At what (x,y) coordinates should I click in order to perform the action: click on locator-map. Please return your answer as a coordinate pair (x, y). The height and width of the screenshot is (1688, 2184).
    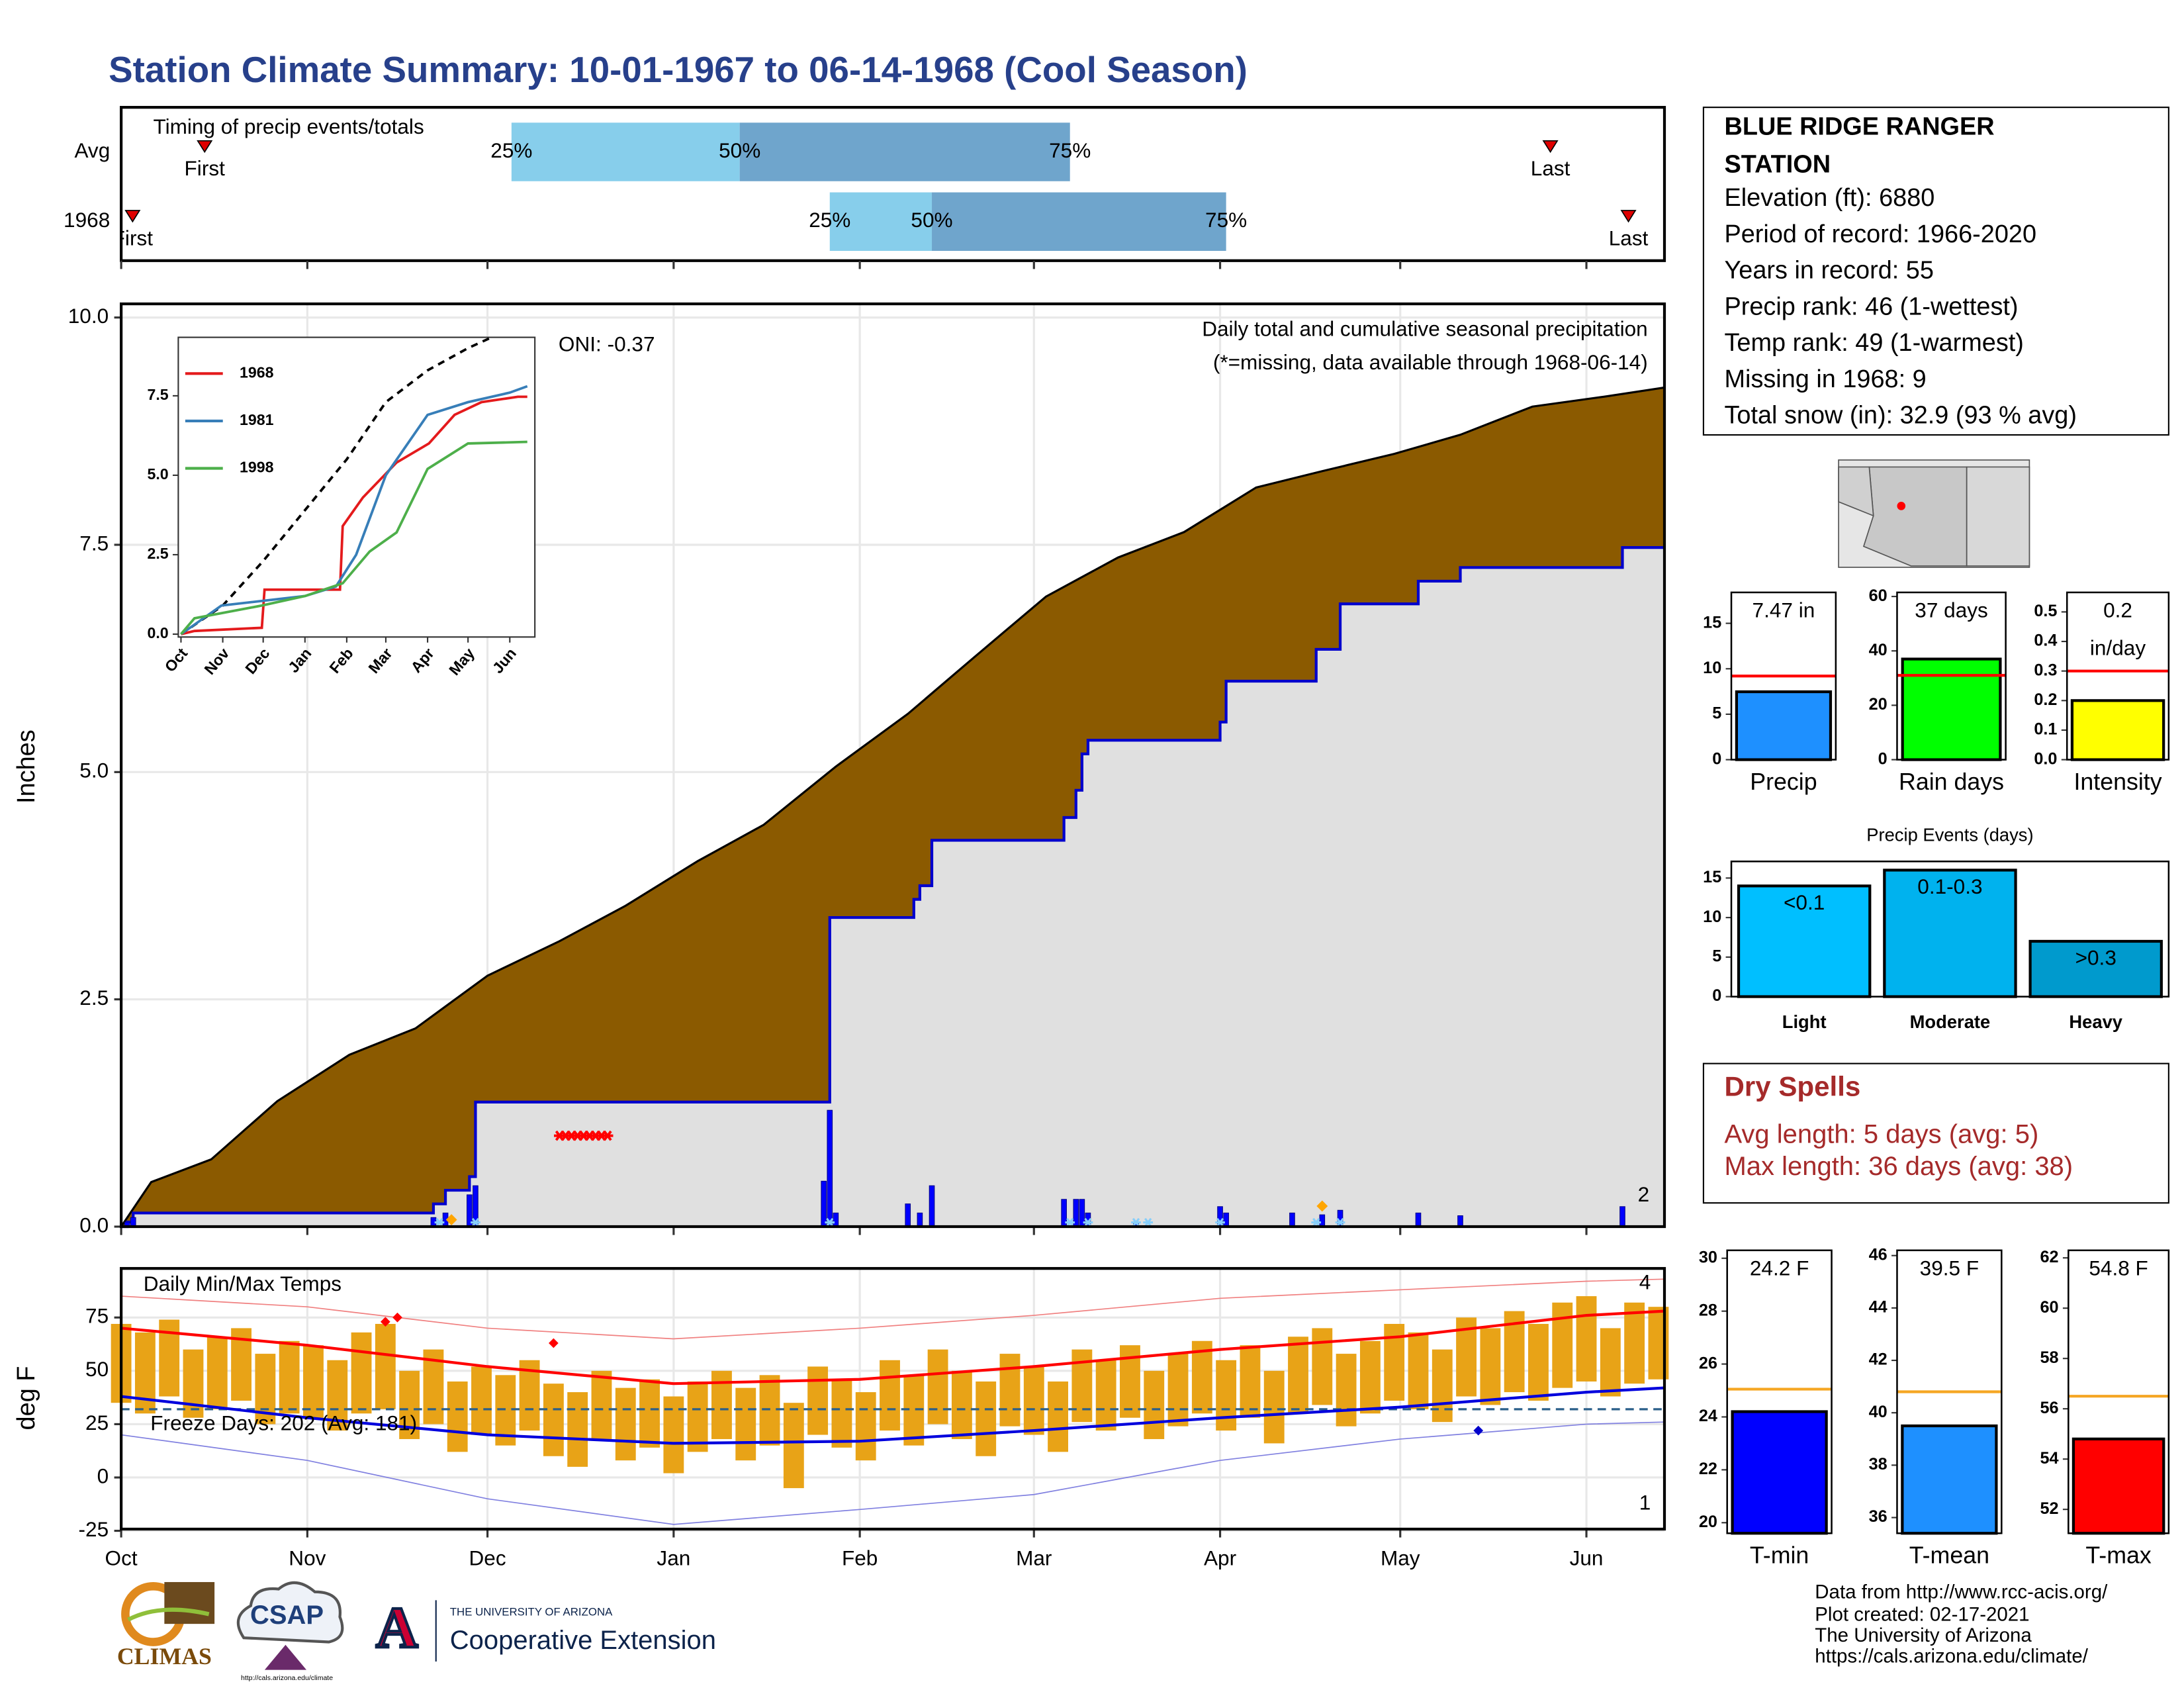
    Looking at the image, I should click on (1934, 513).